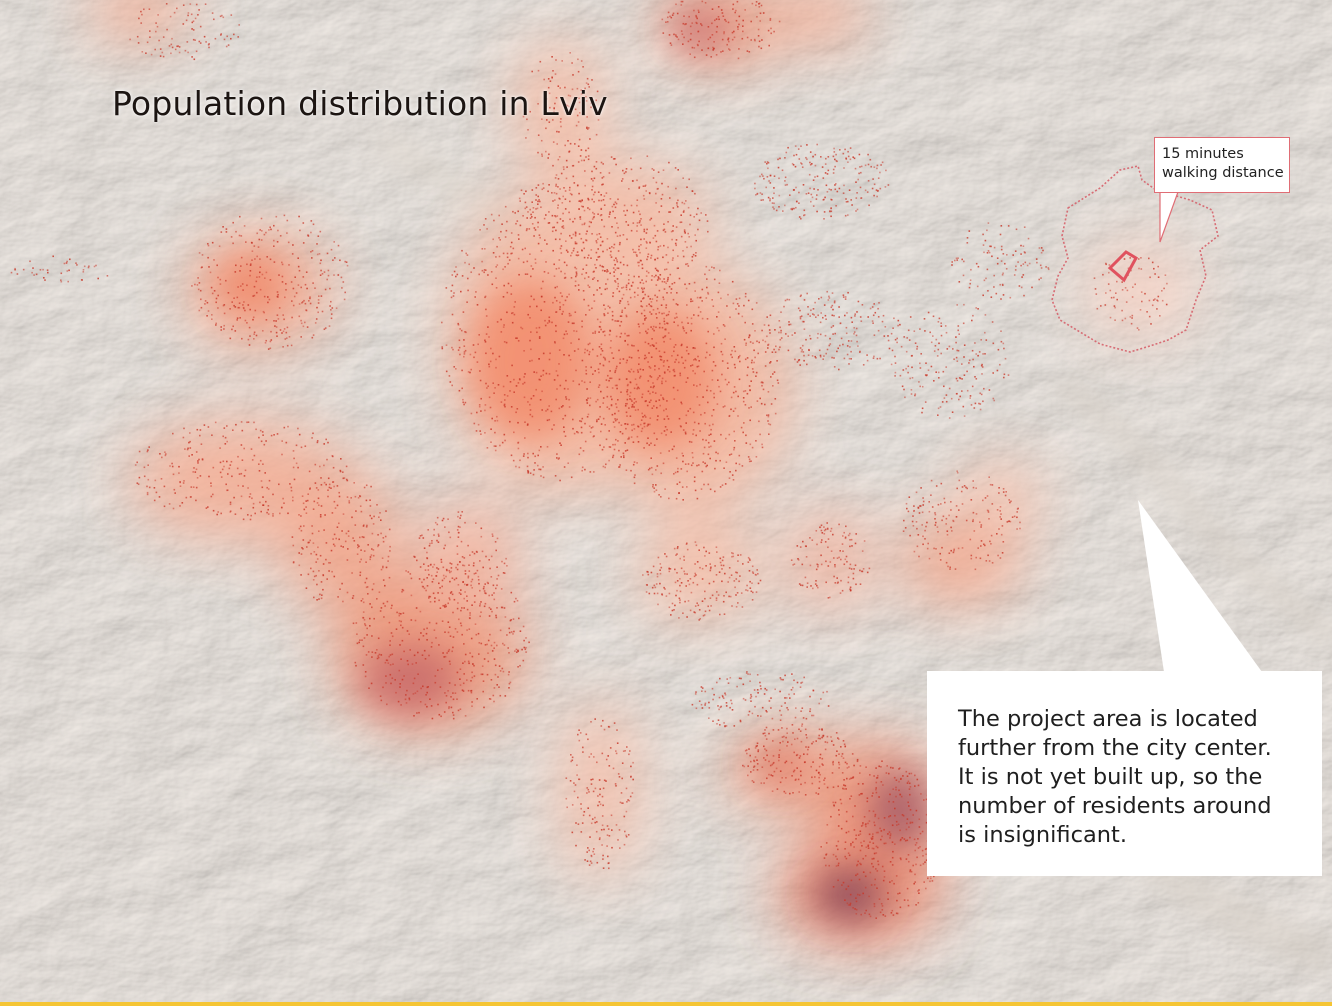 The height and width of the screenshot is (1006, 1332). I want to click on info-callout-line-3: It is not yet built up, so the, so click(1110, 777).